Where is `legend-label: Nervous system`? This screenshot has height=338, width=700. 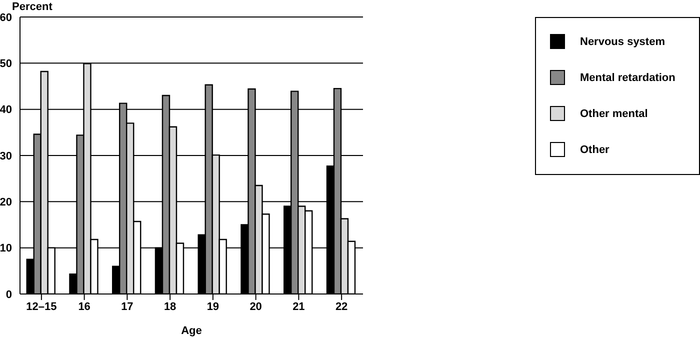
legend-label: Nervous system is located at coordinates (622, 42).